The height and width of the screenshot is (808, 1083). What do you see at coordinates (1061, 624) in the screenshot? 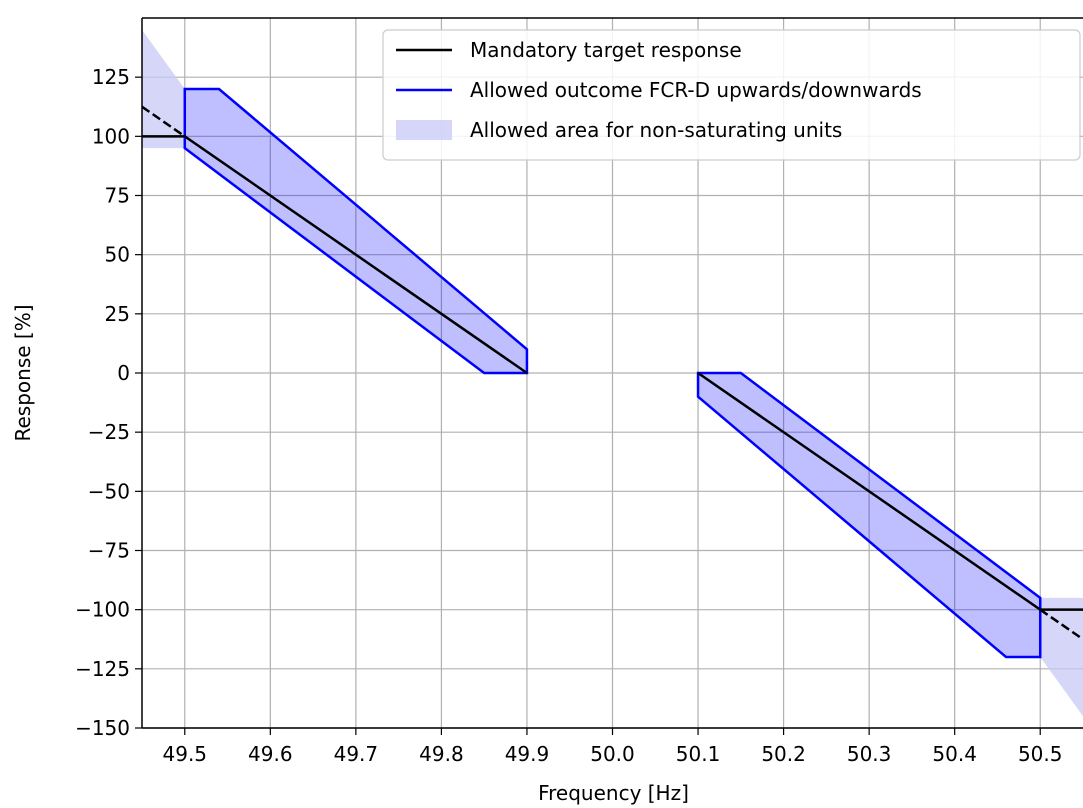
I see `target-extension-down` at bounding box center [1061, 624].